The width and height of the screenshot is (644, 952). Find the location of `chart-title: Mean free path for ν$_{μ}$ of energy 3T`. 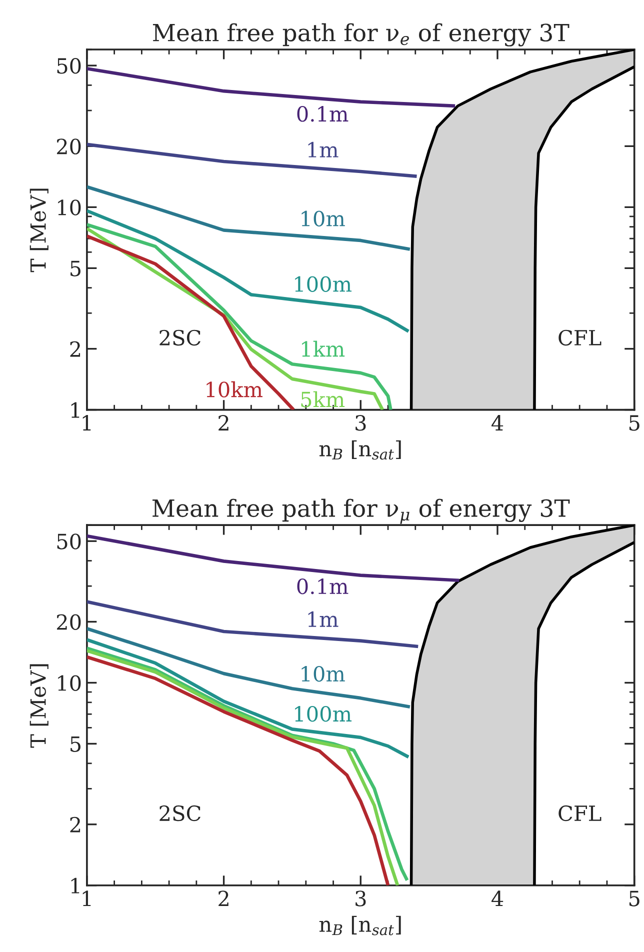

chart-title: Mean free path for ν$_{μ}$ of energy 3T is located at coordinates (361, 511).